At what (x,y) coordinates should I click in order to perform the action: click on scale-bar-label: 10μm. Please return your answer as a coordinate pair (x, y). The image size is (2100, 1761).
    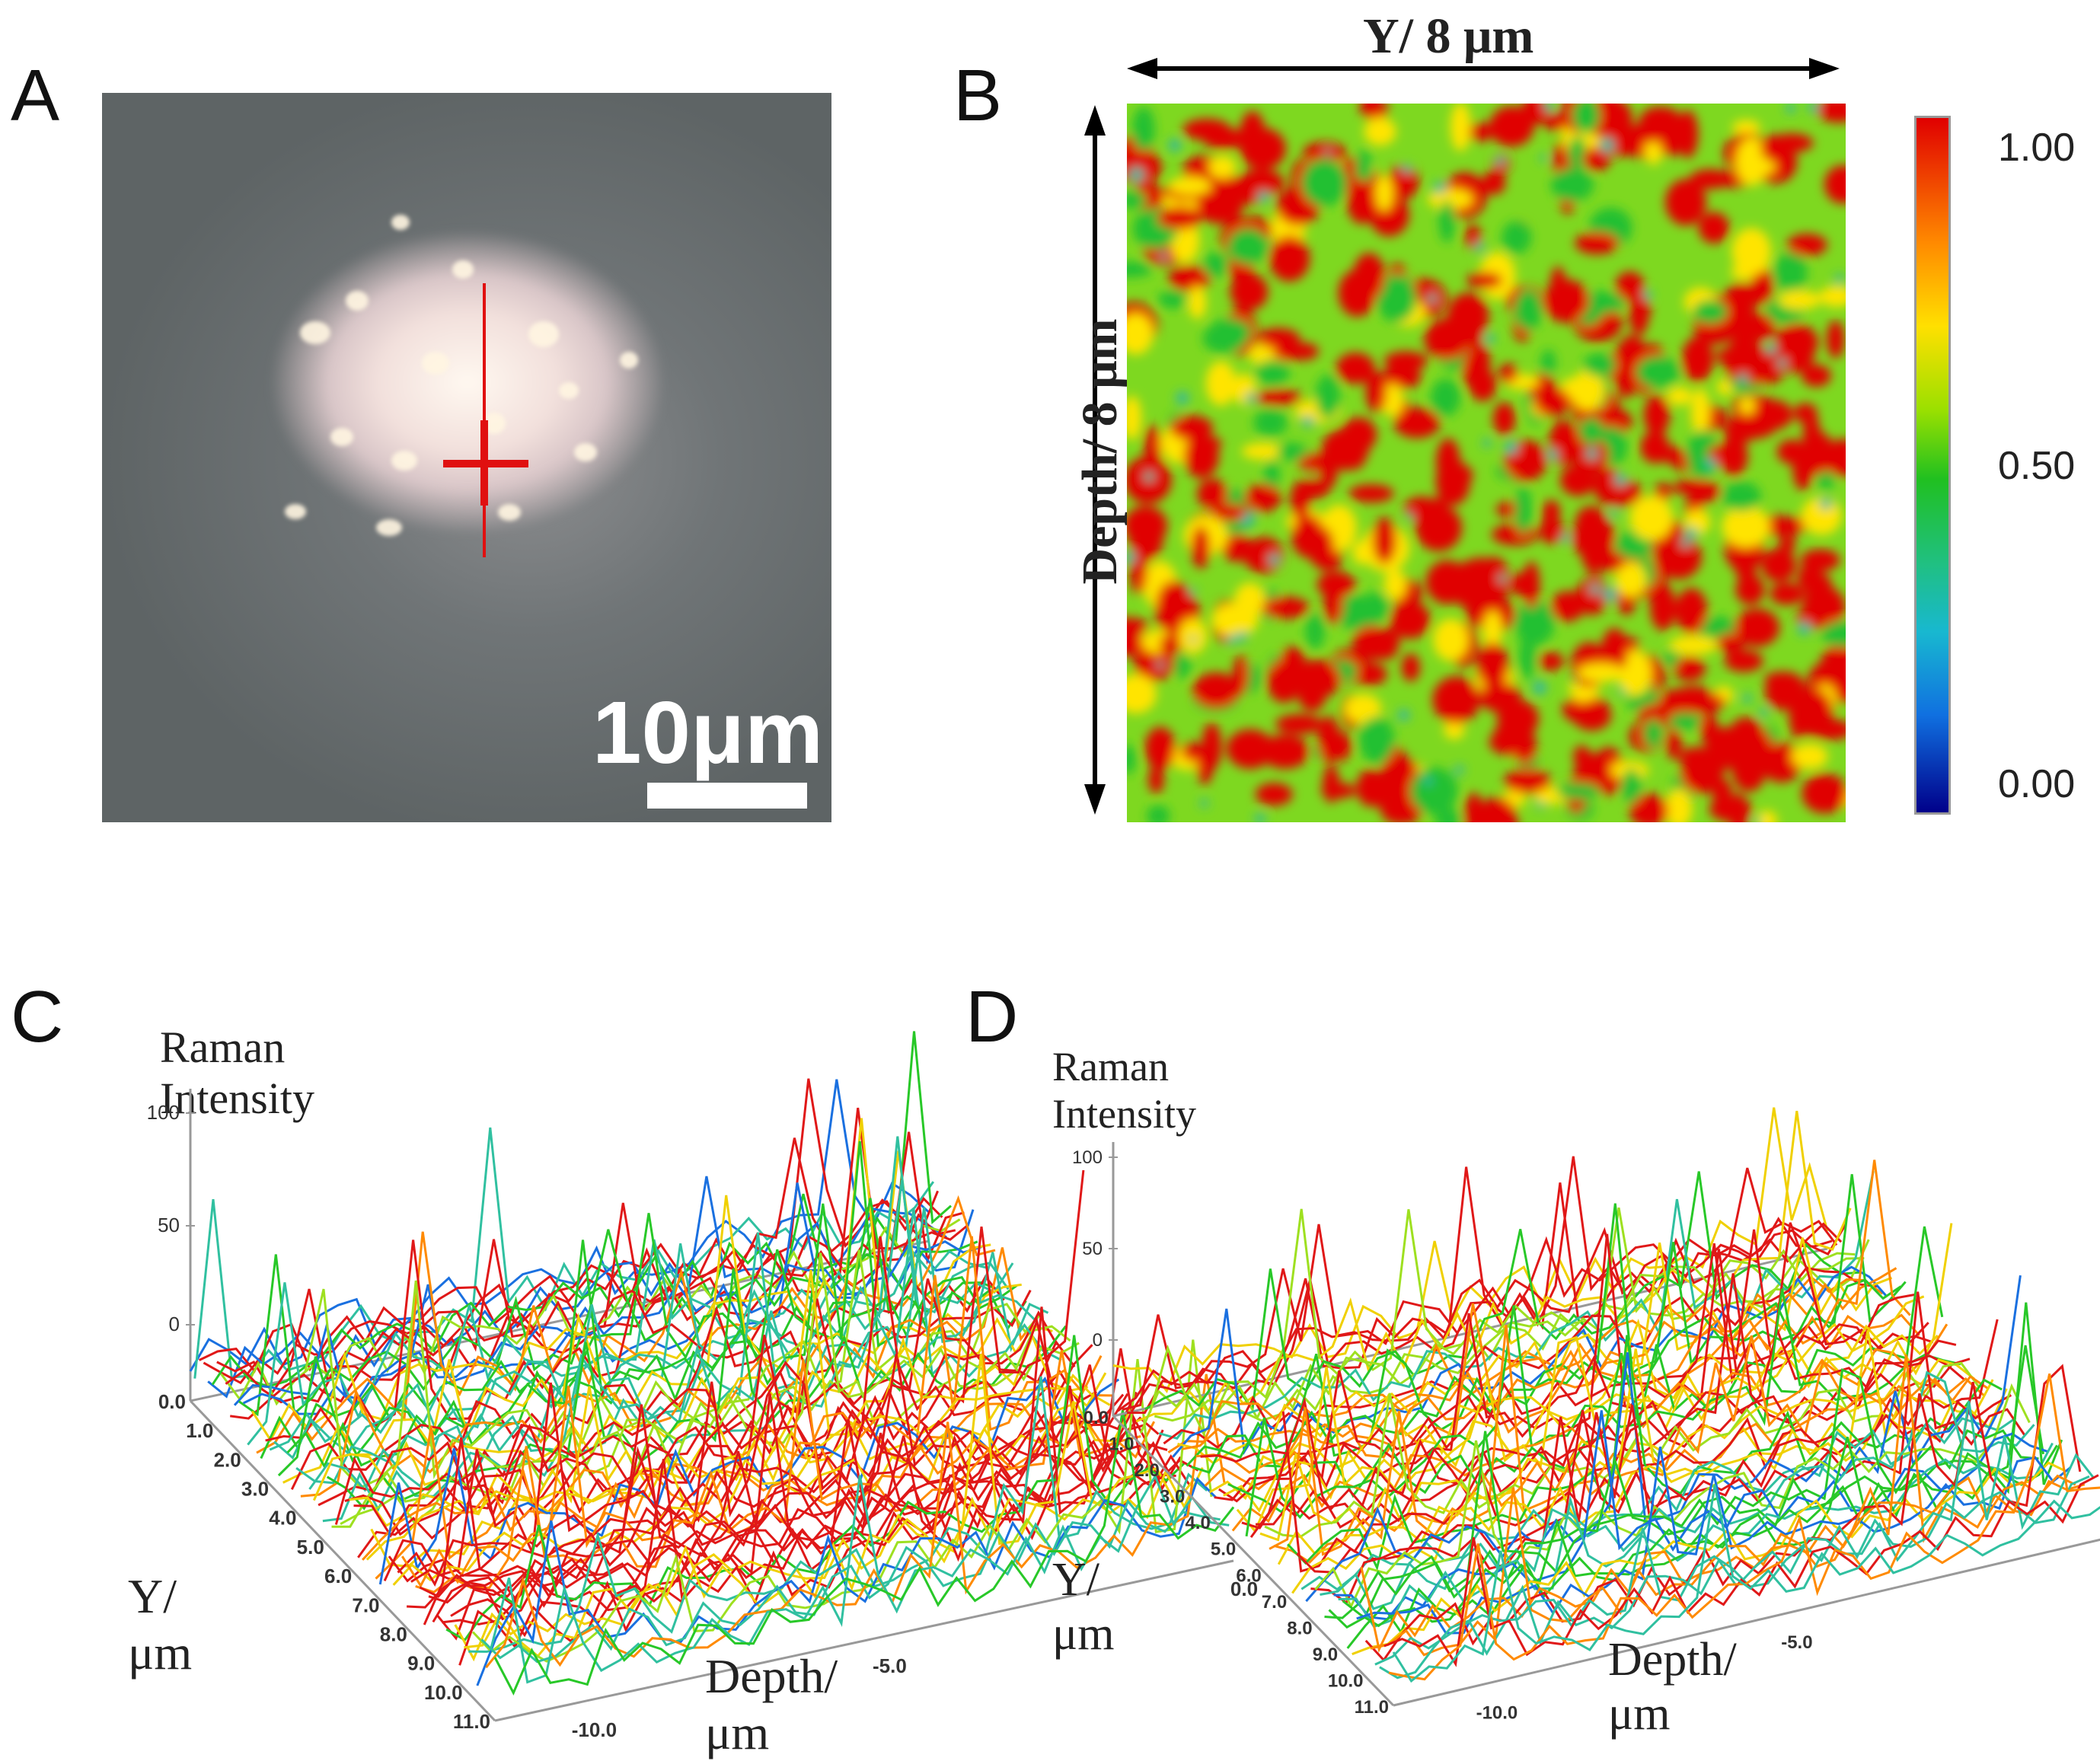
    Looking at the image, I should click on (708, 732).